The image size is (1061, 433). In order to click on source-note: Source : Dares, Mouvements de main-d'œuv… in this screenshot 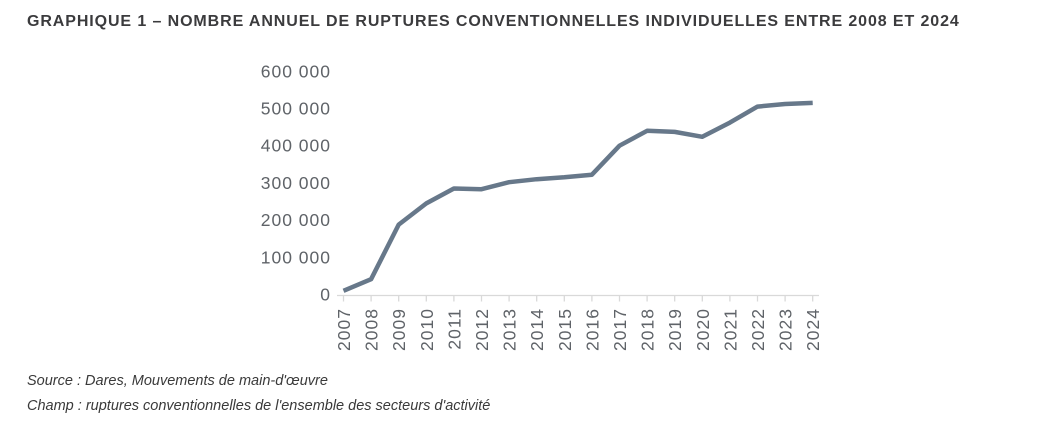, I will do `click(177, 381)`.